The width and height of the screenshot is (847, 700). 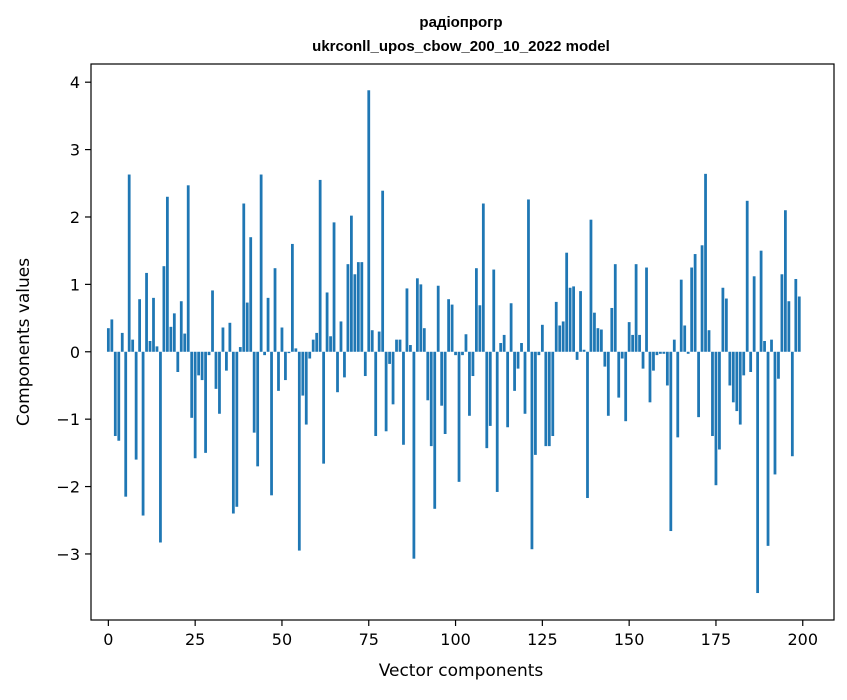 I want to click on x-tick-label-50: 50, so click(x=282, y=639).